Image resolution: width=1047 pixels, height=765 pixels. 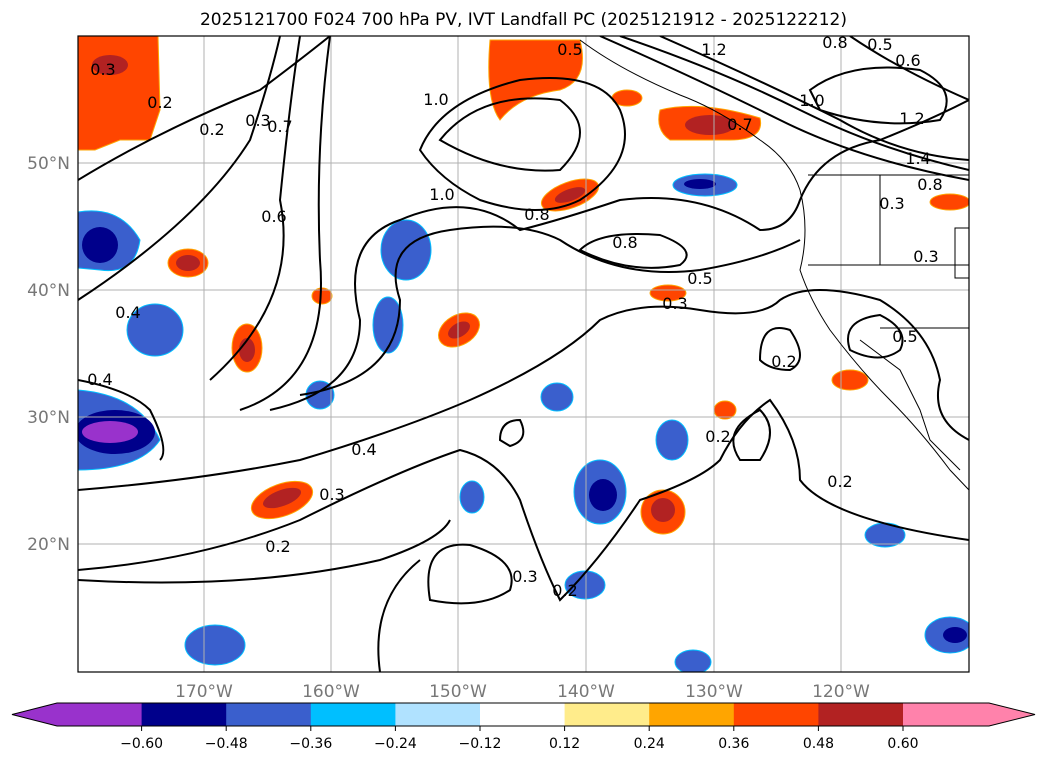 I want to click on lon-label: 160°W, so click(x=331, y=692).